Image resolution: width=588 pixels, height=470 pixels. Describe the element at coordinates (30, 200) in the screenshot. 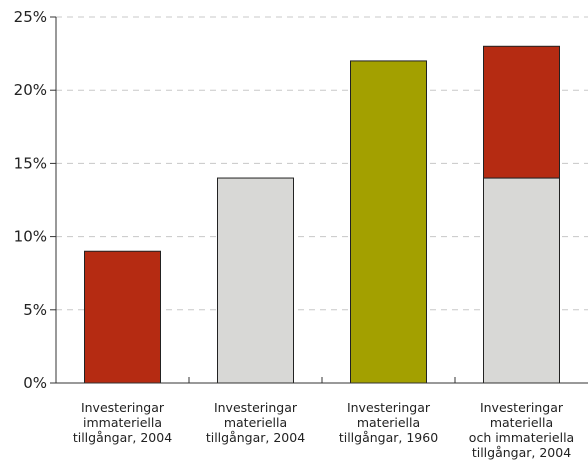

I see `y-tick-labels: 0% 5% 10% 15% 20% 25%` at that location.